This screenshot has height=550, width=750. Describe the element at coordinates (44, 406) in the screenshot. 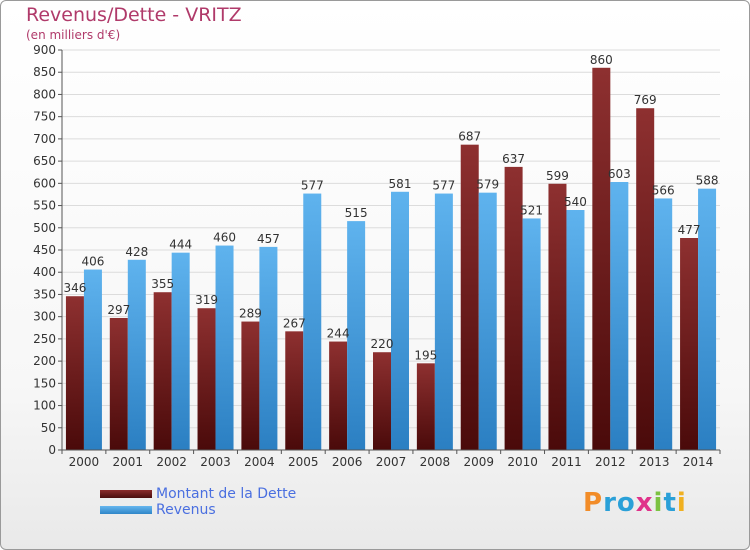

I see `y-tick-label: 100` at that location.